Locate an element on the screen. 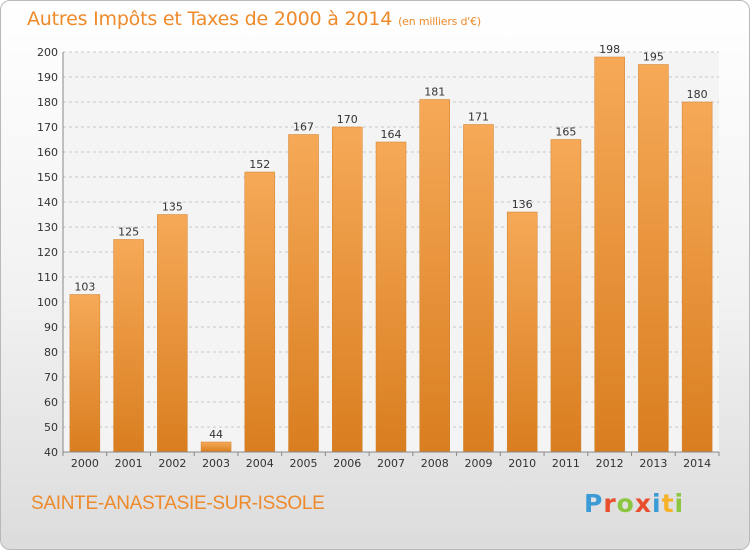  x-tick-label: 2009 is located at coordinates (478, 463).